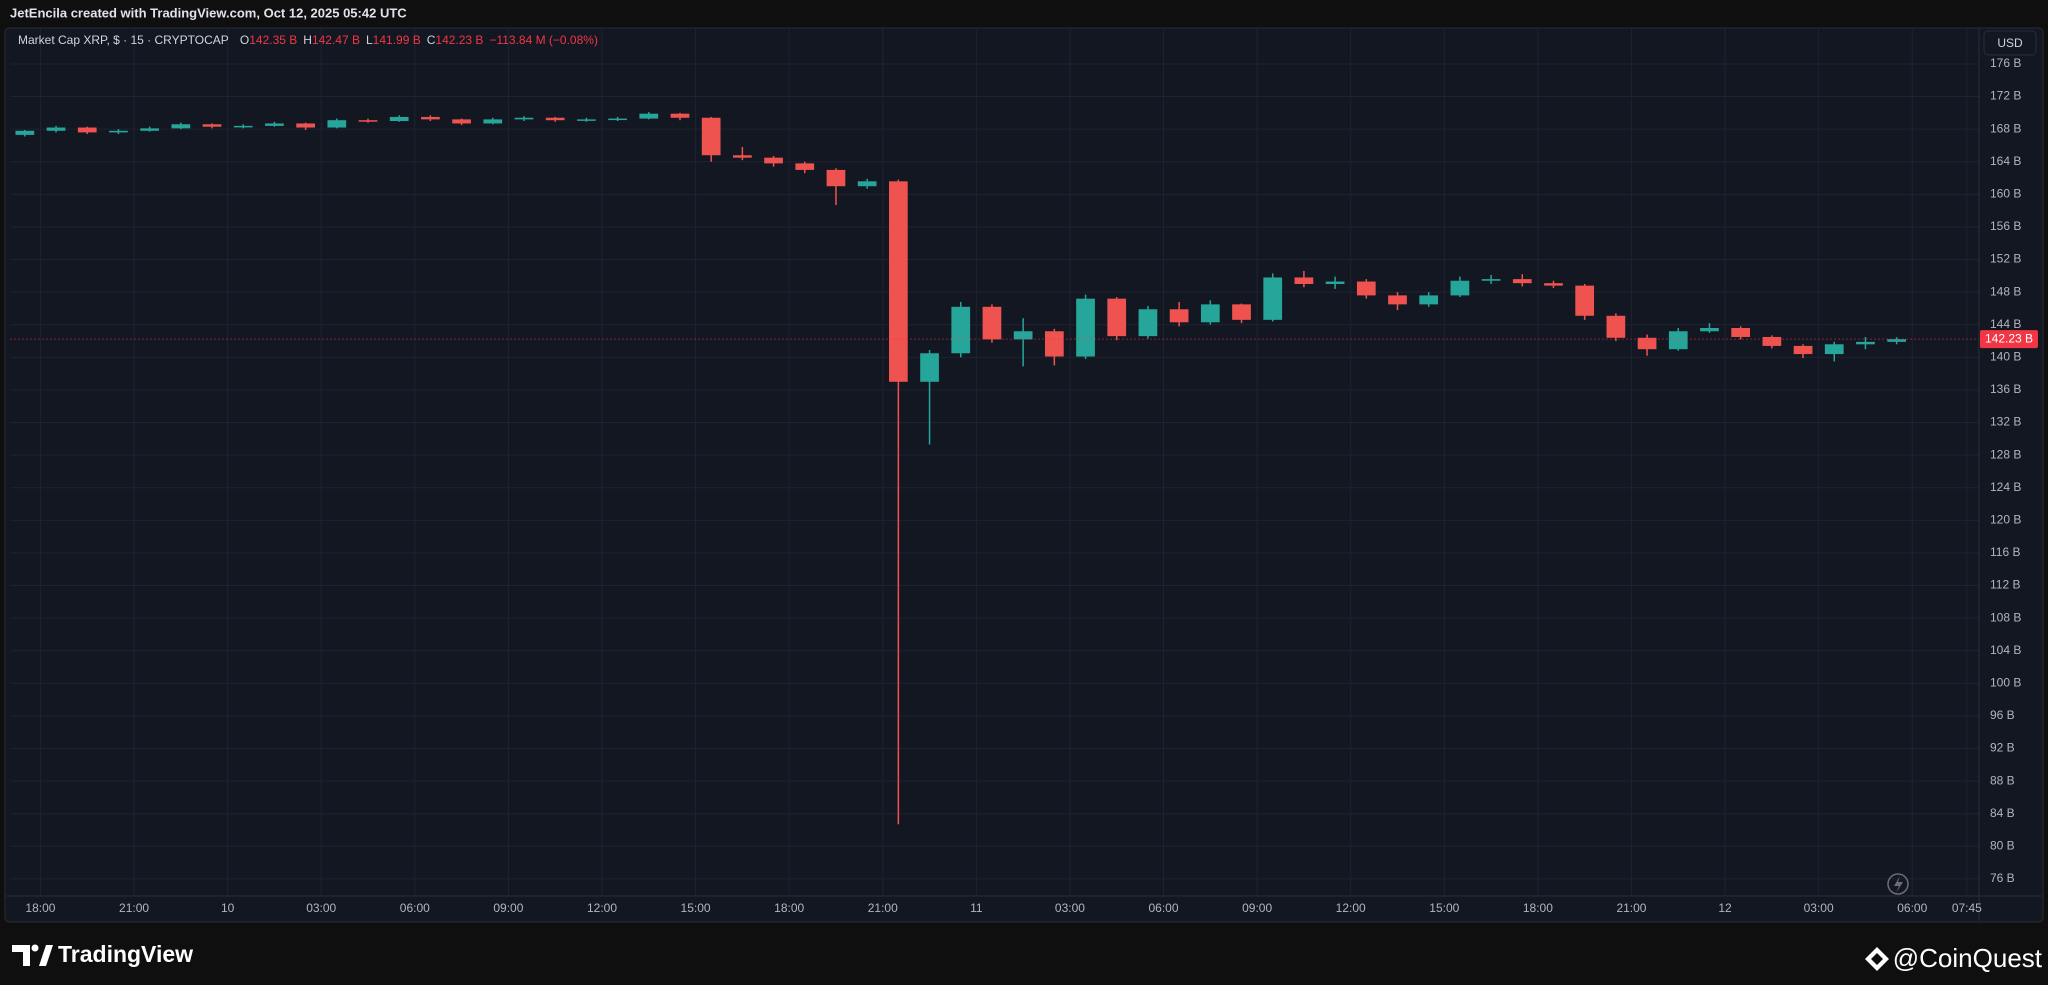 The image size is (2048, 985). I want to click on y-tick-label: 168 B, so click(2005, 128).